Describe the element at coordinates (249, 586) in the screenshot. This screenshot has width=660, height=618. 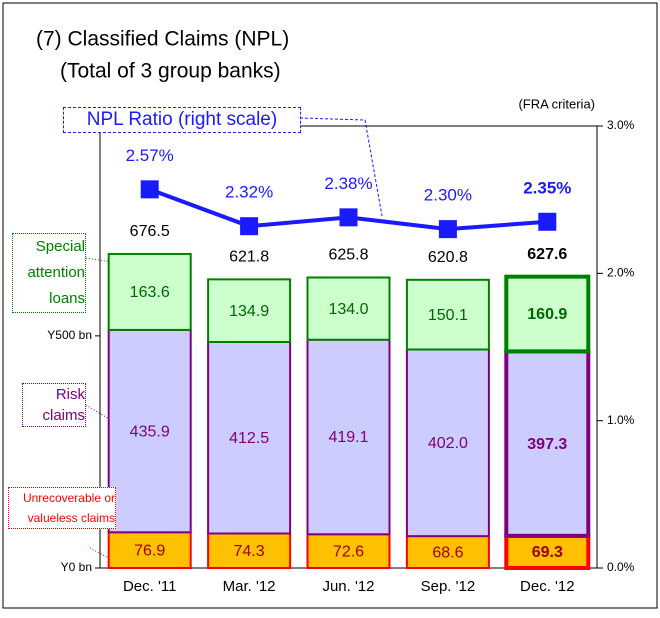
I see `x-tick-label: Mar. '12` at that location.